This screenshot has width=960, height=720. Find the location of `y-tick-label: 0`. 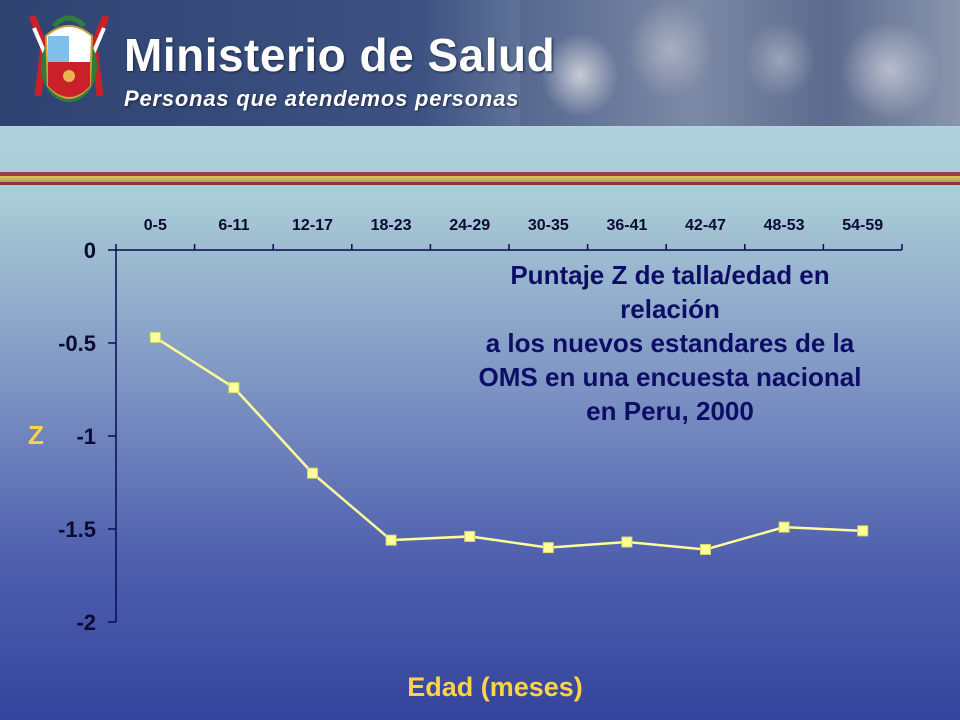

y-tick-label: 0 is located at coordinates (90, 250).